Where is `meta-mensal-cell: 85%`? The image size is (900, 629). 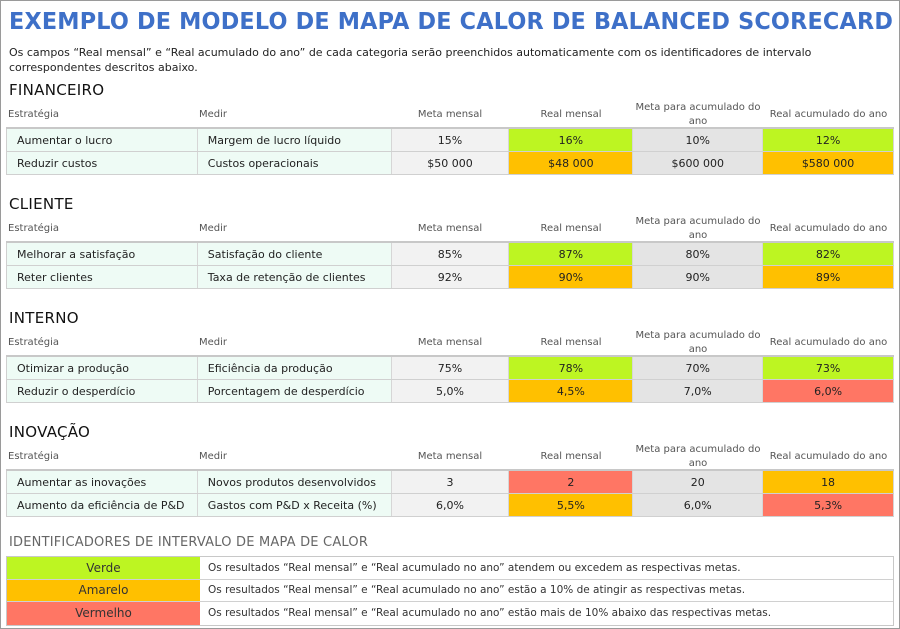 meta-mensal-cell: 85% is located at coordinates (450, 254).